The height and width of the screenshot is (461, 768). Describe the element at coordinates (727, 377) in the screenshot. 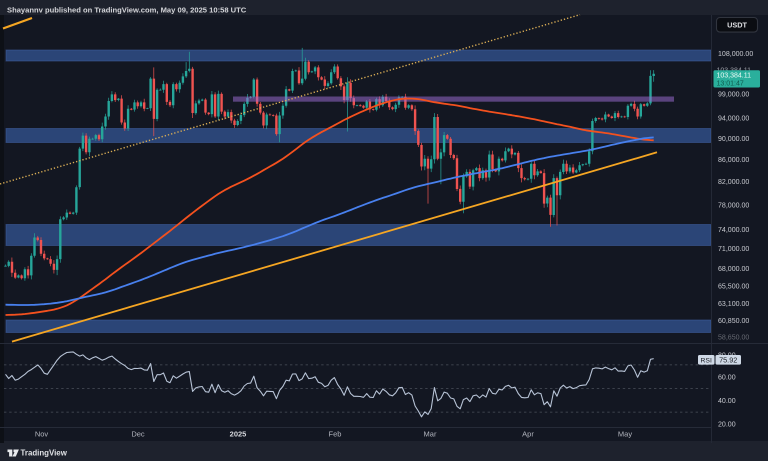

I see `svg-text: 60.00` at that location.